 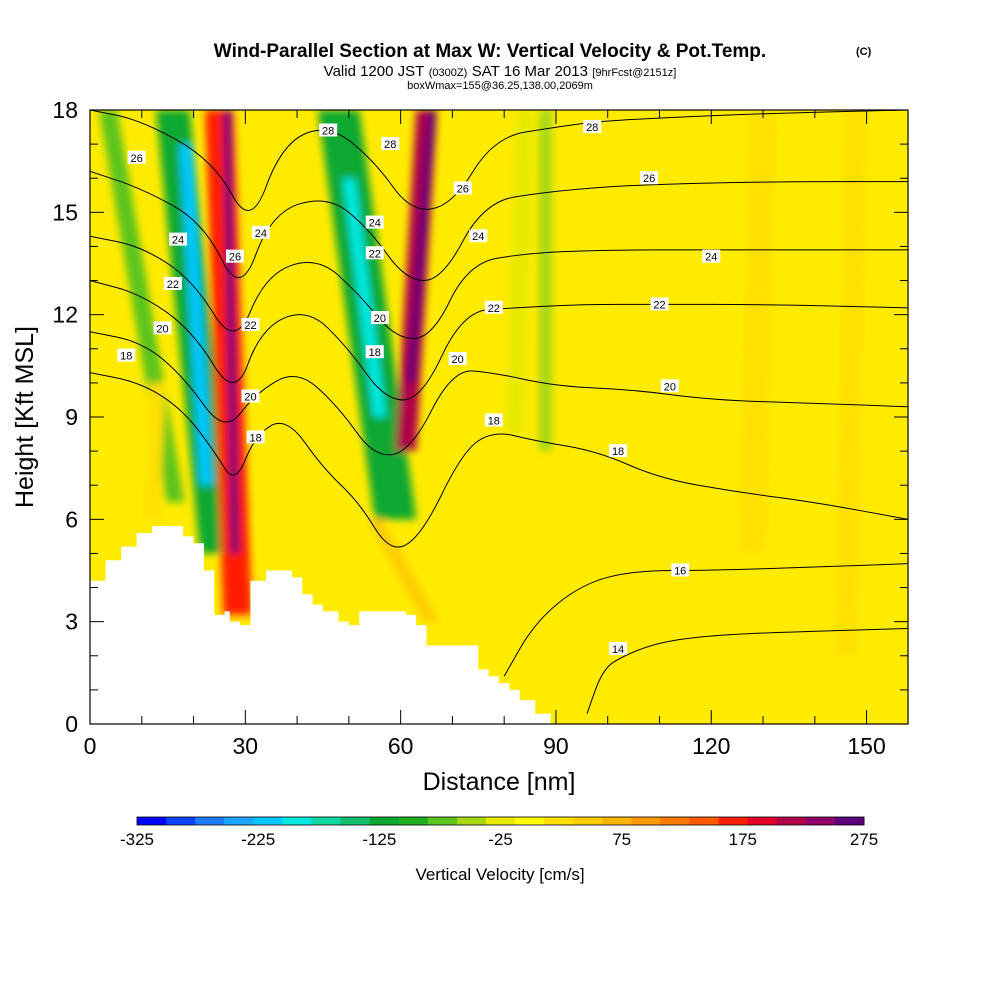 What do you see at coordinates (530, 71) in the screenshot?
I see `subtitle-date: SAT 16 Mar 2013` at bounding box center [530, 71].